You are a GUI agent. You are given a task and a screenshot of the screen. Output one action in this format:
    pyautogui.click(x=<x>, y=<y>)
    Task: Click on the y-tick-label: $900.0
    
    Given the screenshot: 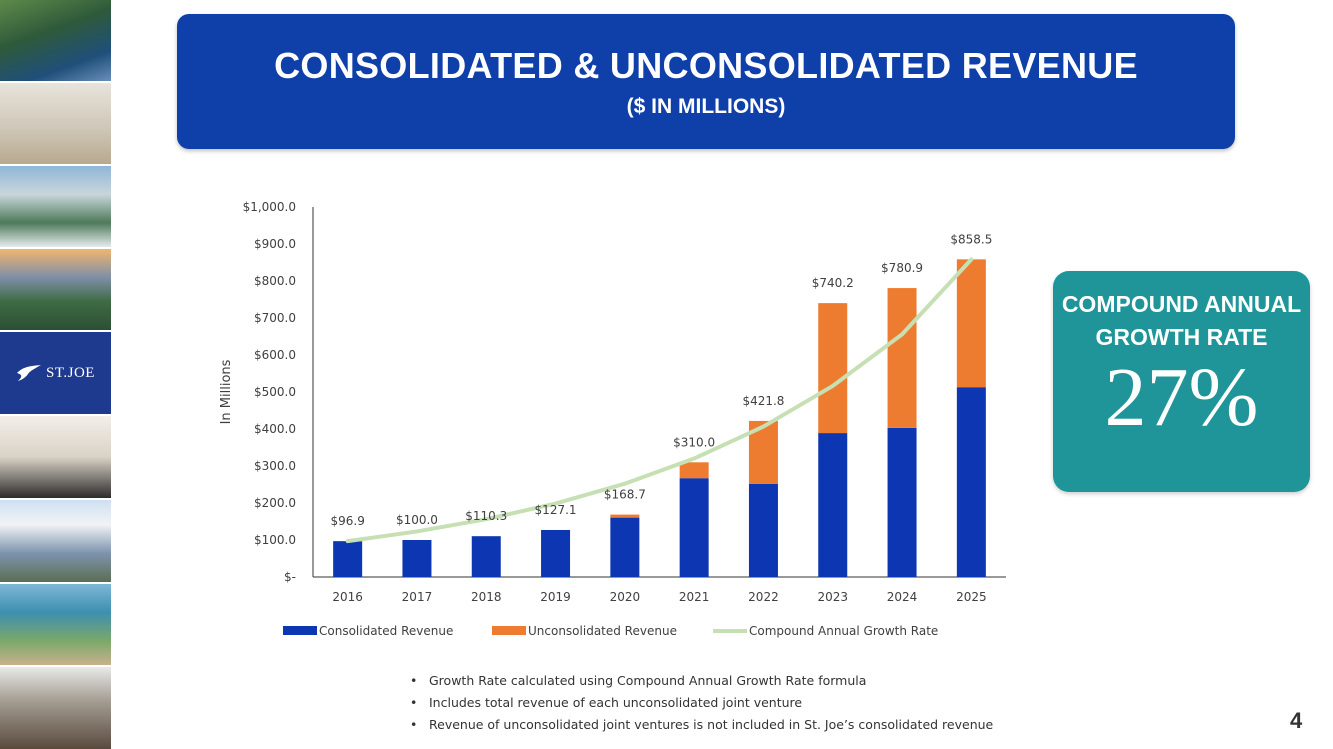 What is the action you would take?
    pyautogui.click(x=275, y=244)
    